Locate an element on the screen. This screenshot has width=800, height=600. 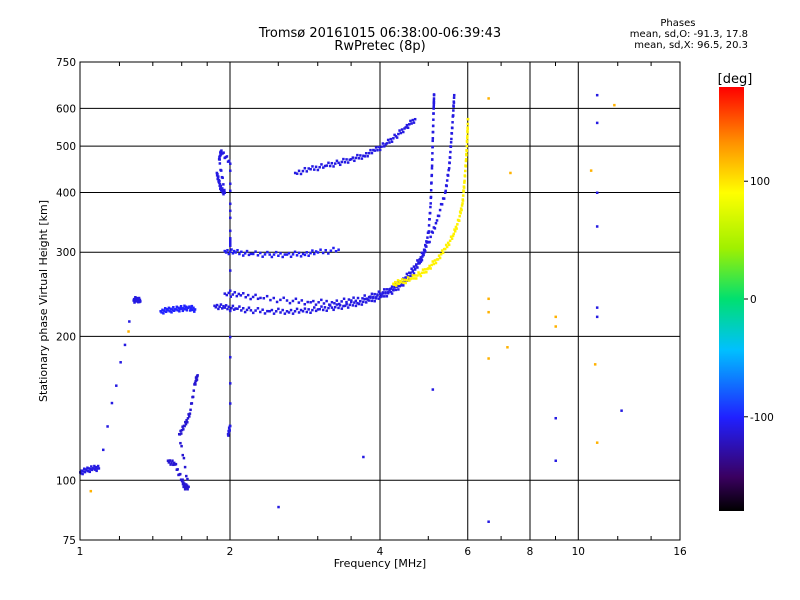
colorbar is located at coordinates (731, 299).